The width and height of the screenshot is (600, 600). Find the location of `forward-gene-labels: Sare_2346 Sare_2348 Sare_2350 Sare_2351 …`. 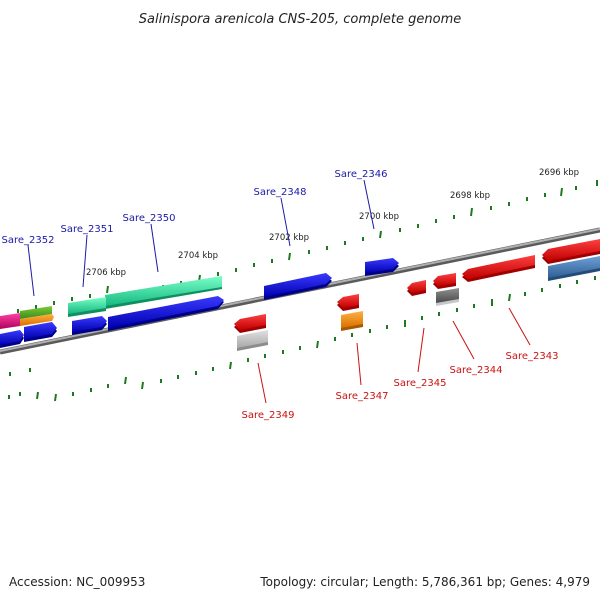

forward-gene-labels: Sare_2346 Sare_2348 Sare_2350 Sare_2351 … is located at coordinates (195, 207).